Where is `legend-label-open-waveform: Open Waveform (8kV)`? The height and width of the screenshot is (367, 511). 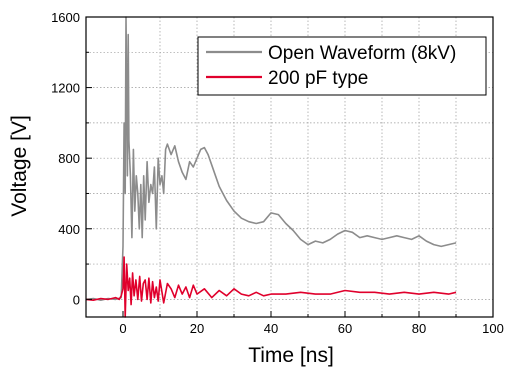 legend-label-open-waveform: Open Waveform (8kV) is located at coordinates (362, 53).